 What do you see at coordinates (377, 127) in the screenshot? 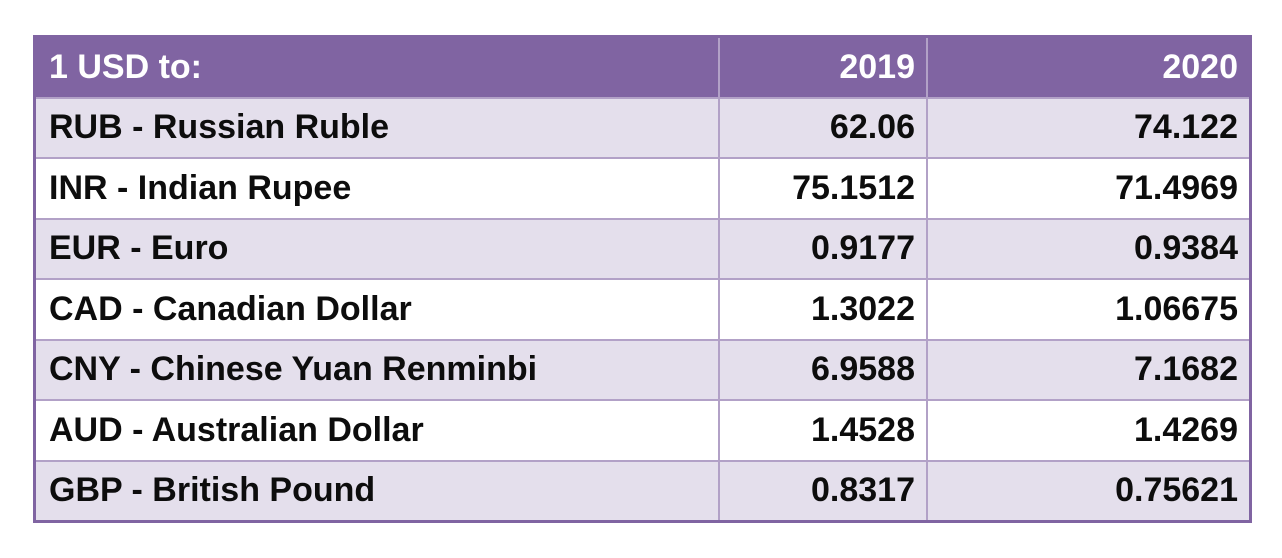
I see `row-rub-currency: RUB - Russian Ruble` at bounding box center [377, 127].